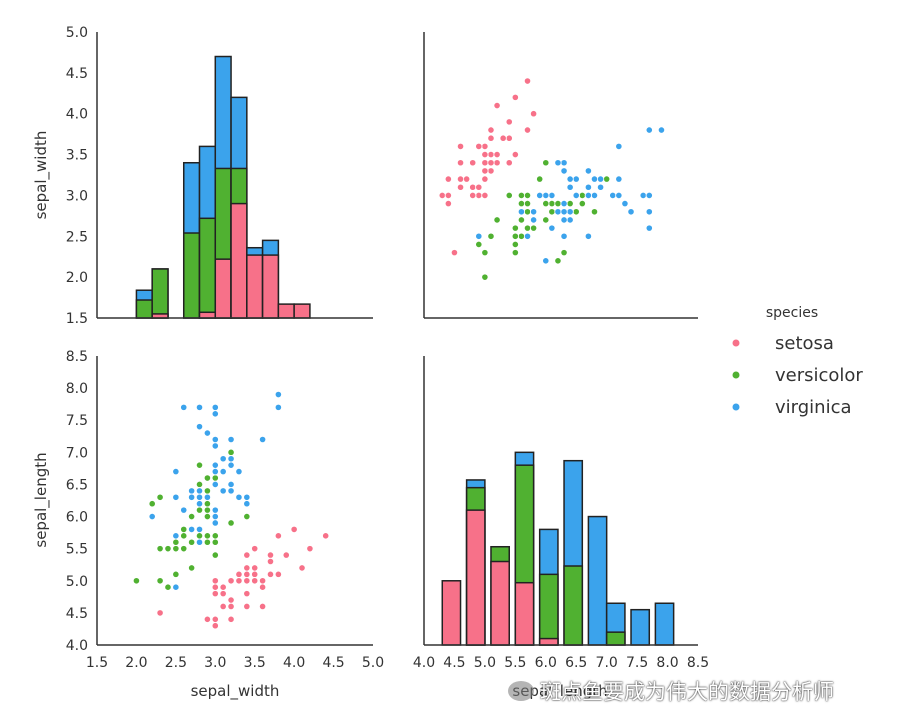 The width and height of the screenshot is (921, 726). Describe the element at coordinates (736, 407) in the screenshot. I see `legend-marker-virginica` at that location.